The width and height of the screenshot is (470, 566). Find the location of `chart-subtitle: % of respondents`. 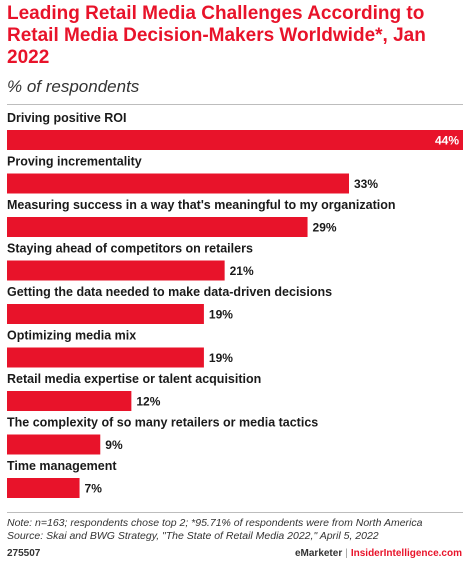

chart-subtitle: % of respondents is located at coordinates (73, 86).